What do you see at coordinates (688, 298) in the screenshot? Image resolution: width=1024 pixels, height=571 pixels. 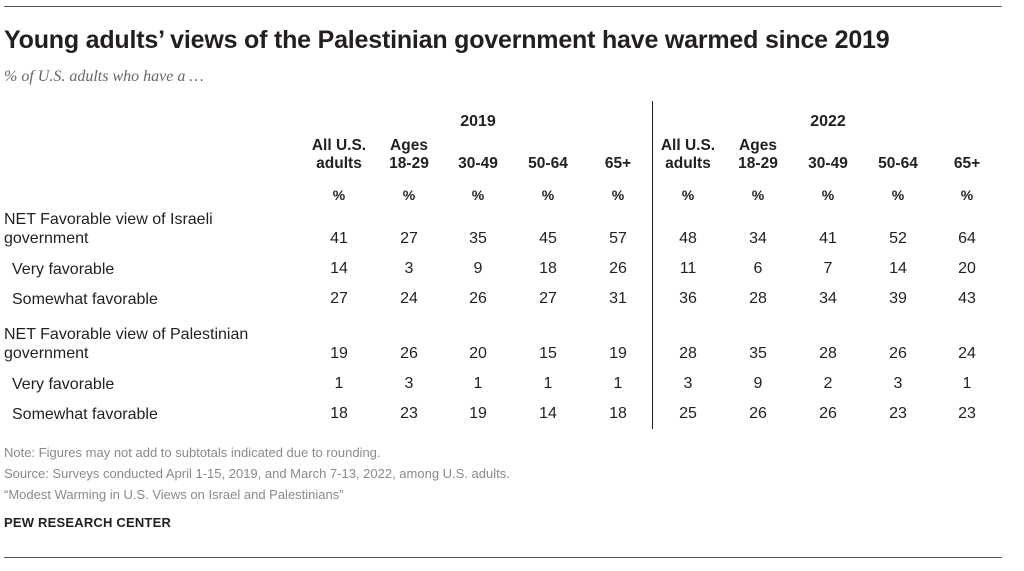 I see `table-cell: 36` at bounding box center [688, 298].